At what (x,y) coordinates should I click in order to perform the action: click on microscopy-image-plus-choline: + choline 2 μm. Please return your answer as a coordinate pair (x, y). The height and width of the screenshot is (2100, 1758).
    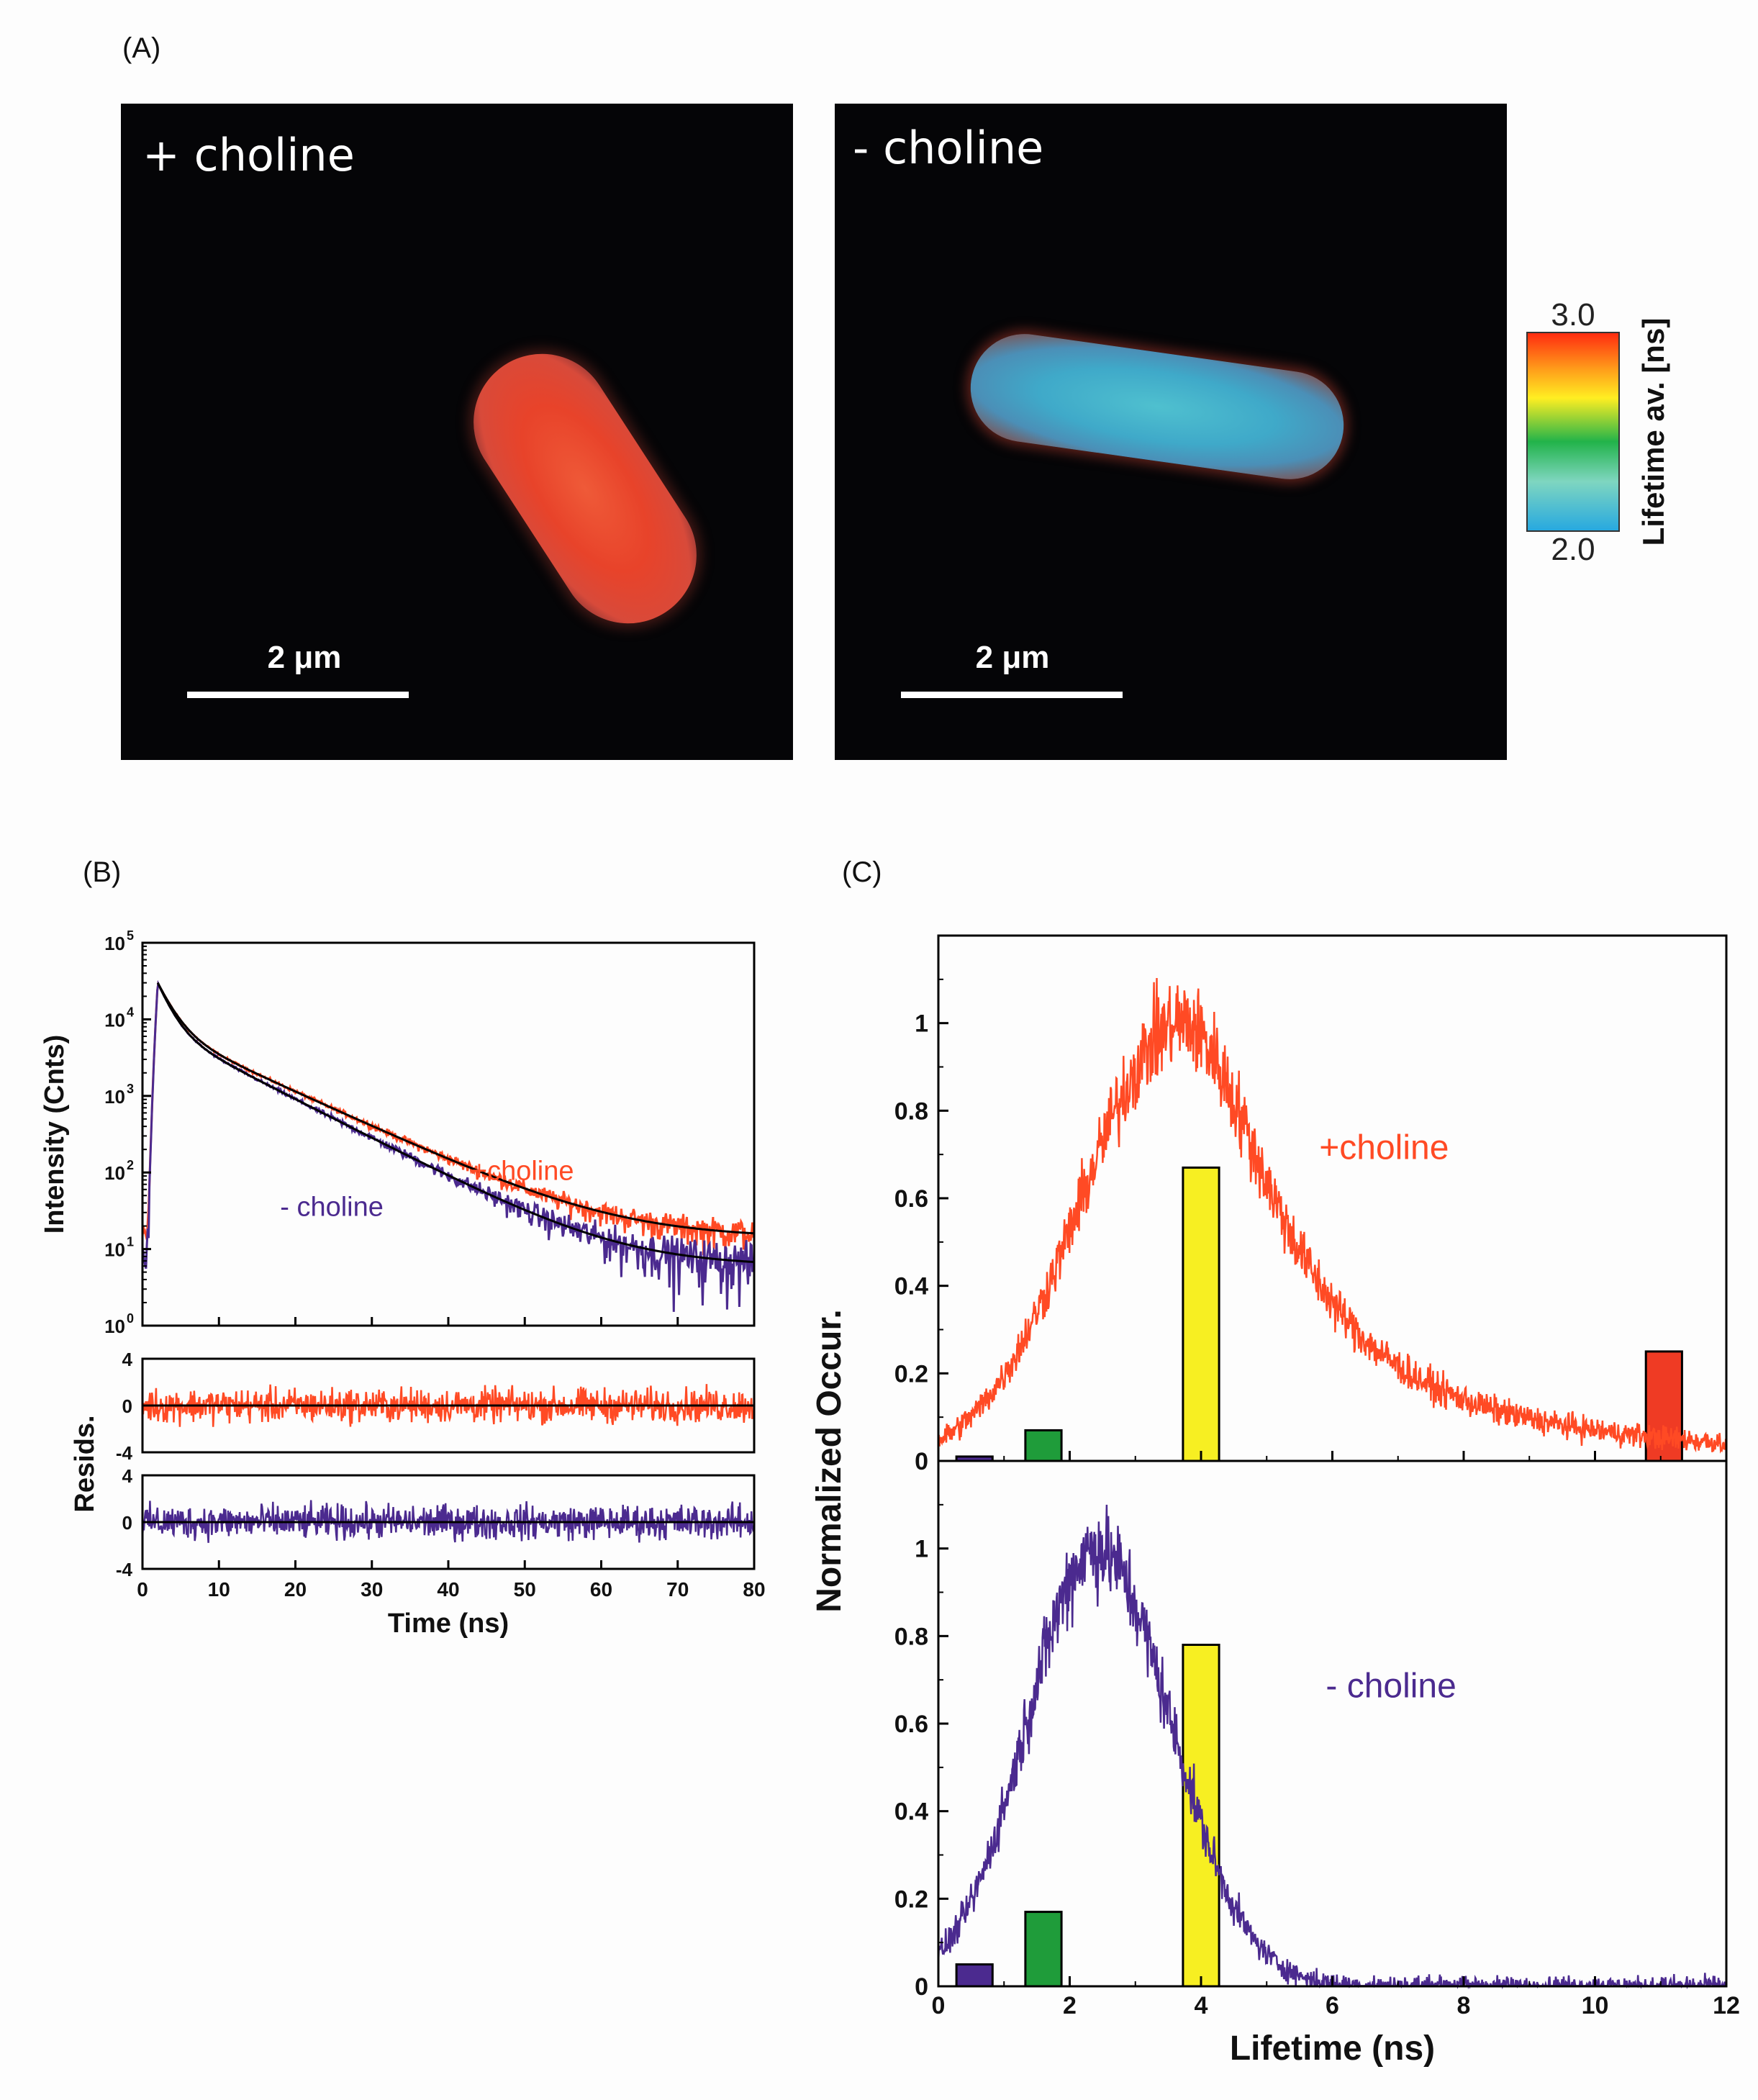
    Looking at the image, I should click on (457, 432).